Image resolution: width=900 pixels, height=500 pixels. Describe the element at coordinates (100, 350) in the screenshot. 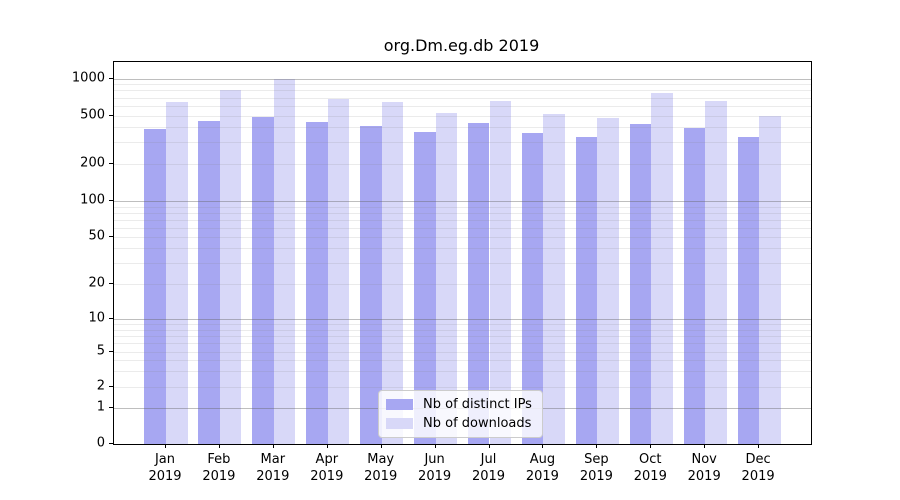

I see `y-tick-label: 5` at that location.